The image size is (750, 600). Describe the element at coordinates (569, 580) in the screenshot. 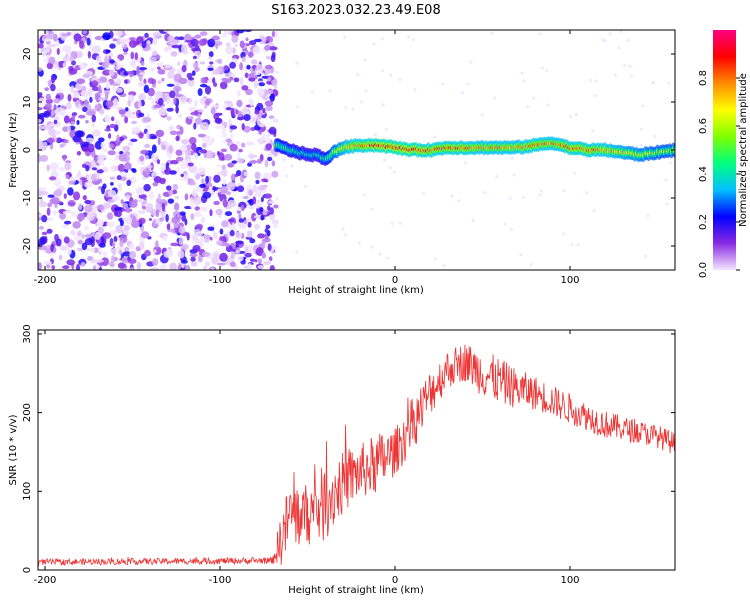

I see `snr-x-tick-label: 100` at that location.